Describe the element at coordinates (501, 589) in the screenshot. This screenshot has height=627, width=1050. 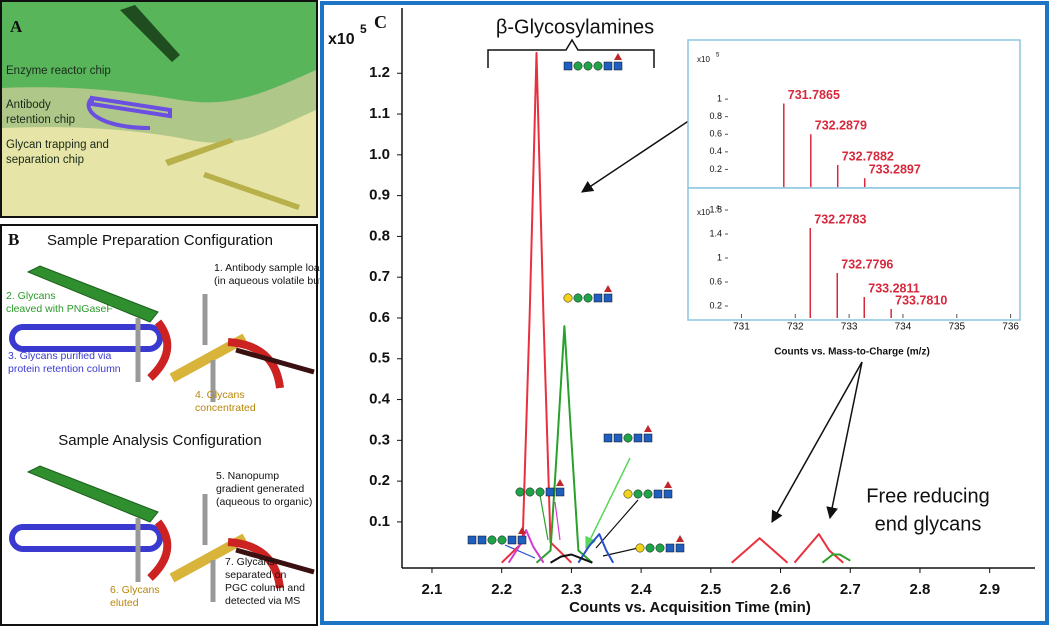
I see `x-tick-label: 2.2` at that location.